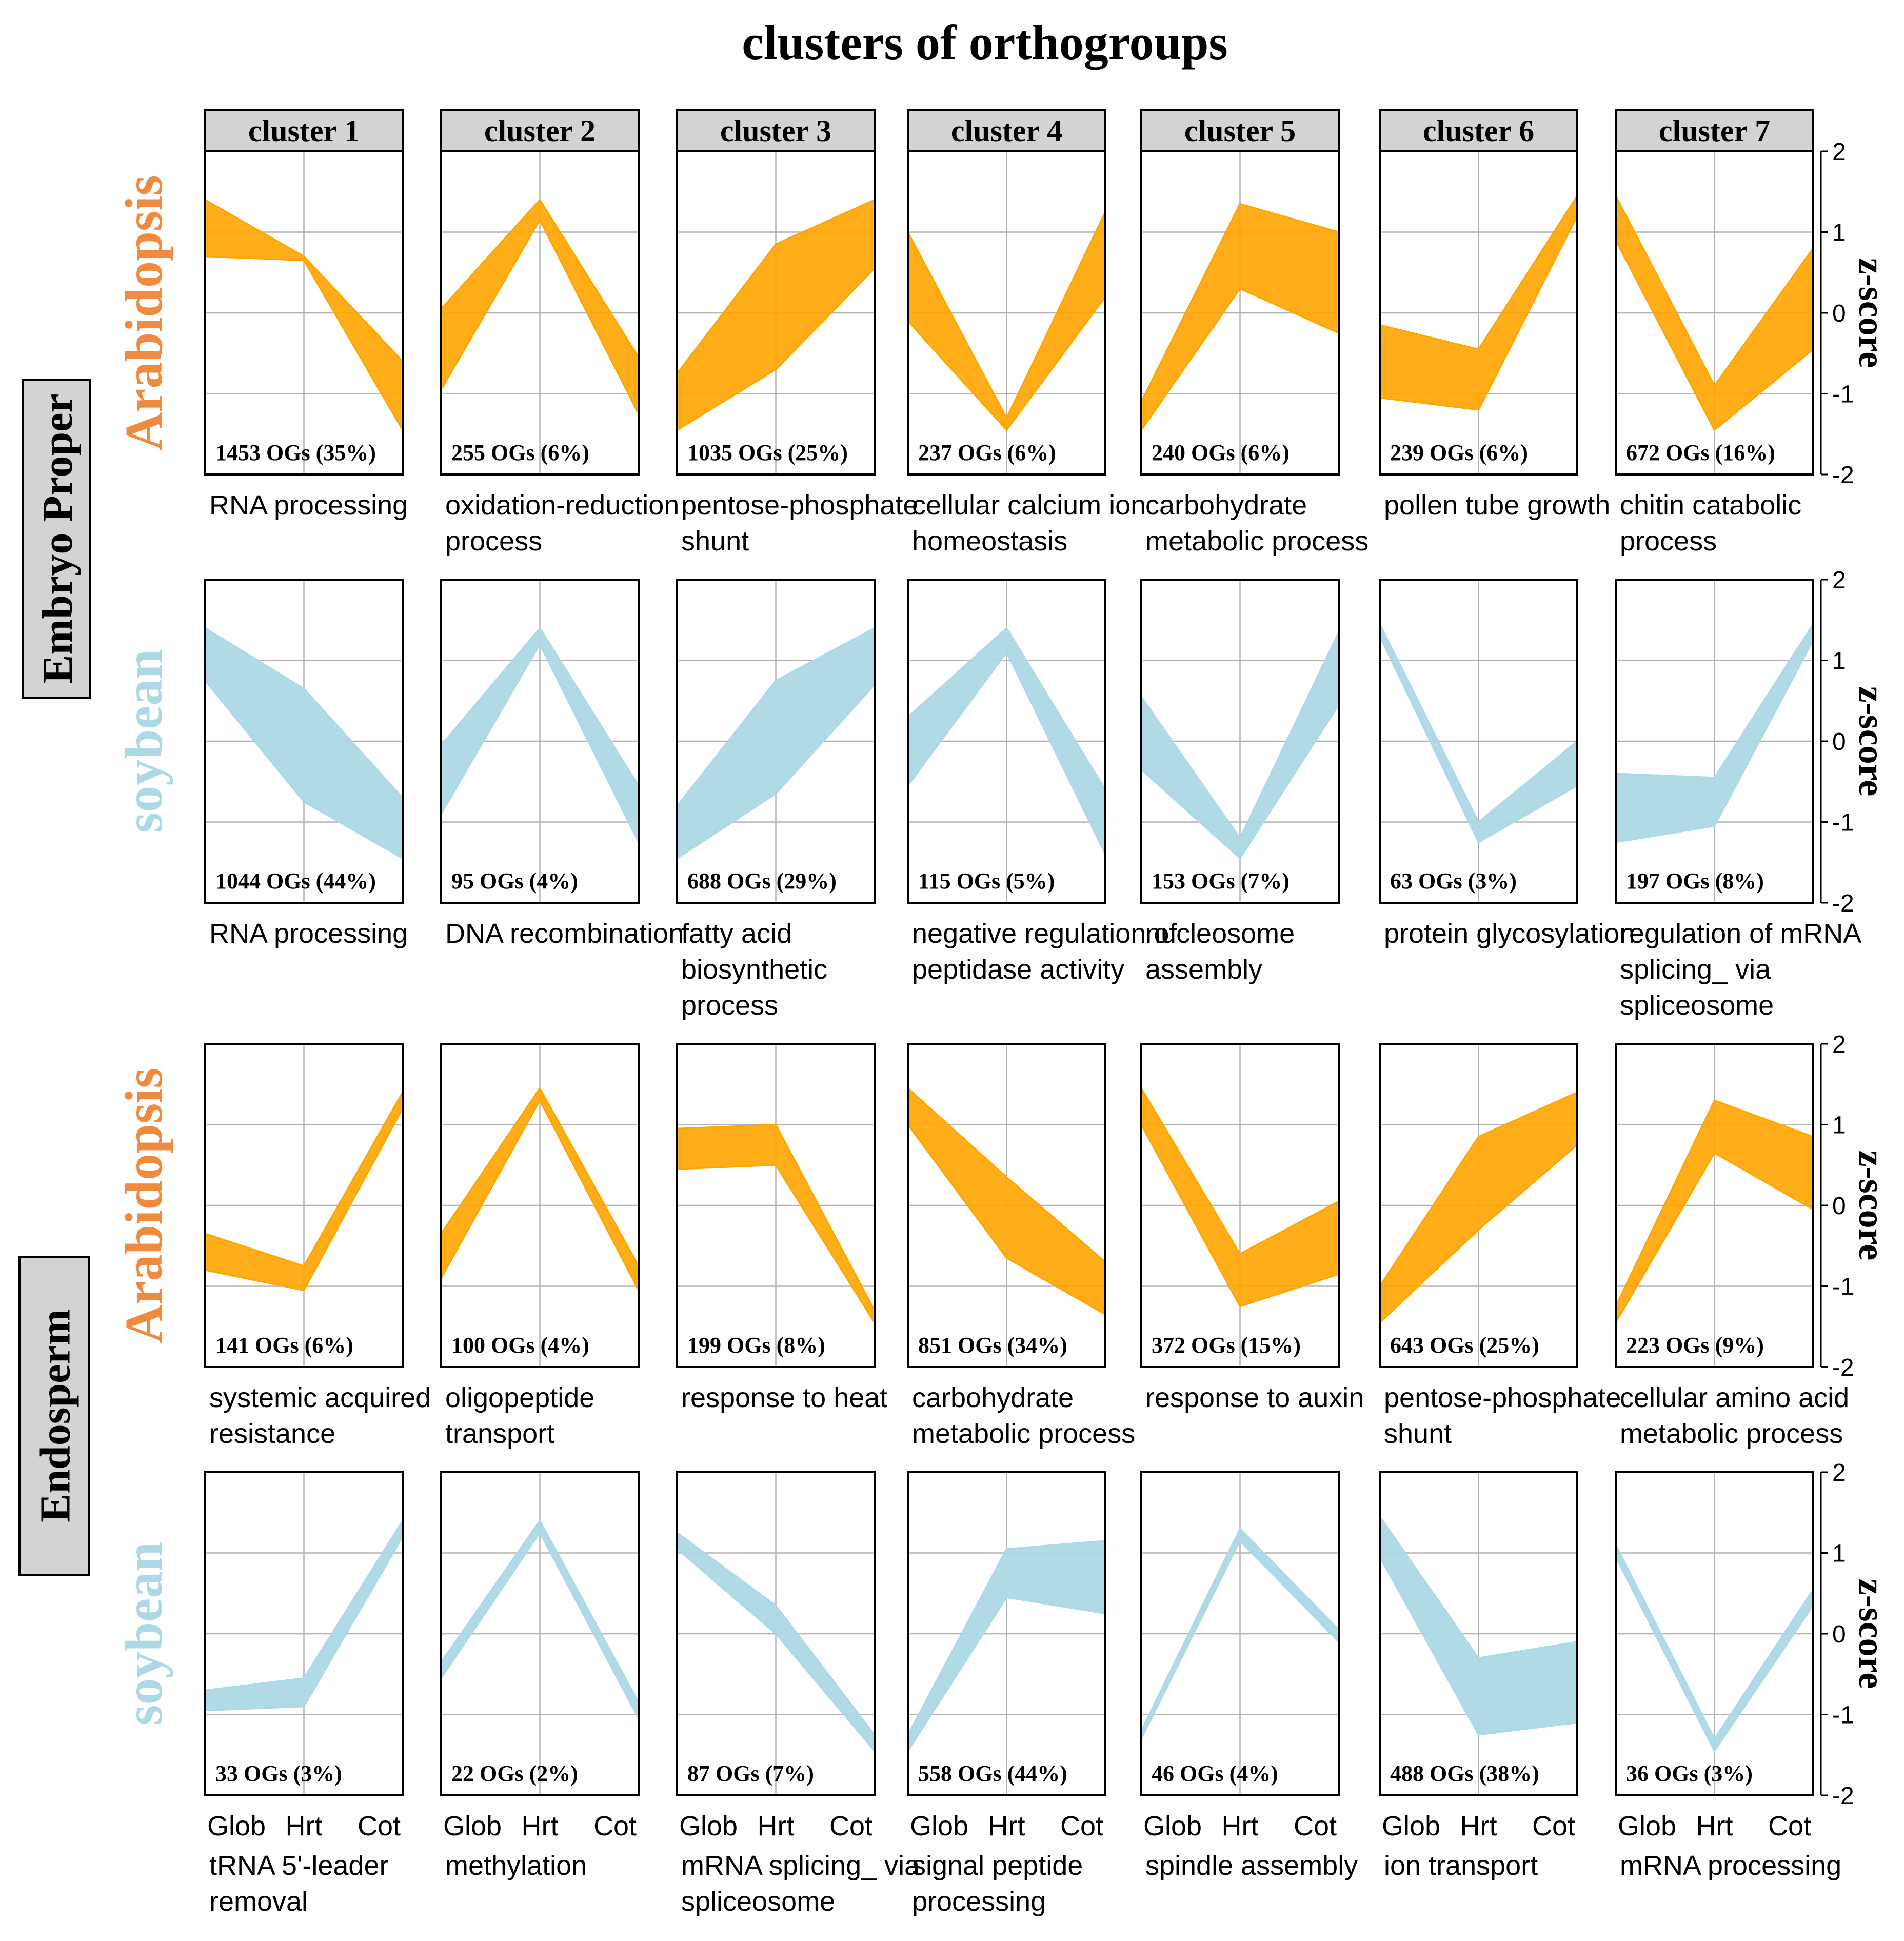 This screenshot has width=1904, height=1941. I want to click on og-count-label: 643 OGs (25%), so click(1464, 1345).